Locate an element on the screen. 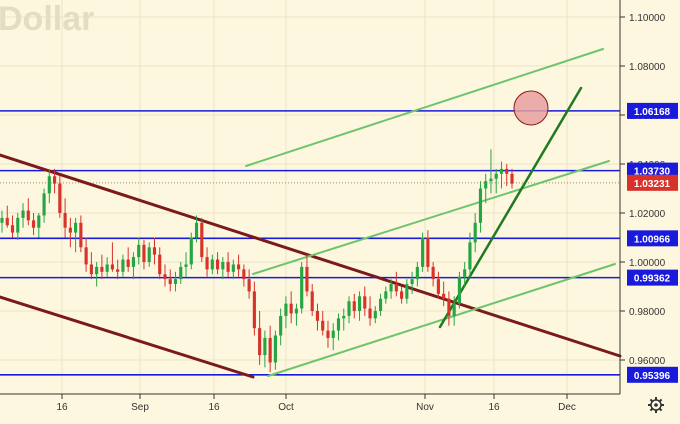 This screenshot has height=424, width=680. target-circle is located at coordinates (531, 108).